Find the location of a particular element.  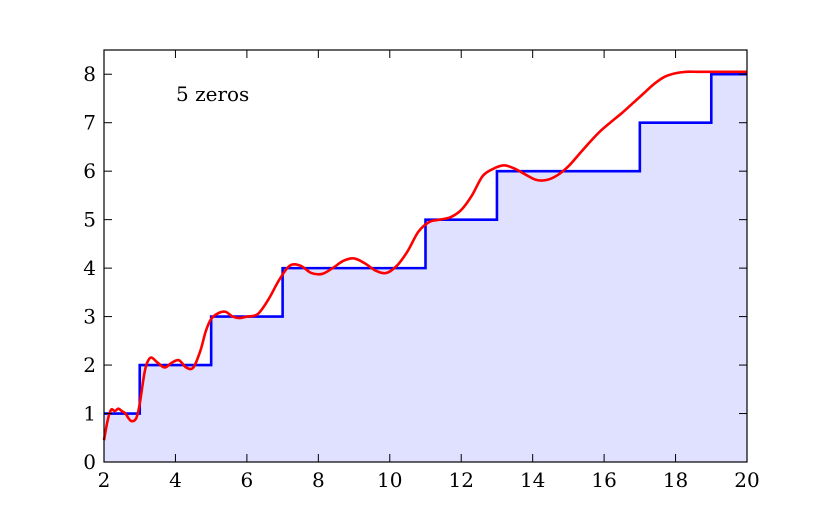

x-tick-label: 20 is located at coordinates (746, 480).